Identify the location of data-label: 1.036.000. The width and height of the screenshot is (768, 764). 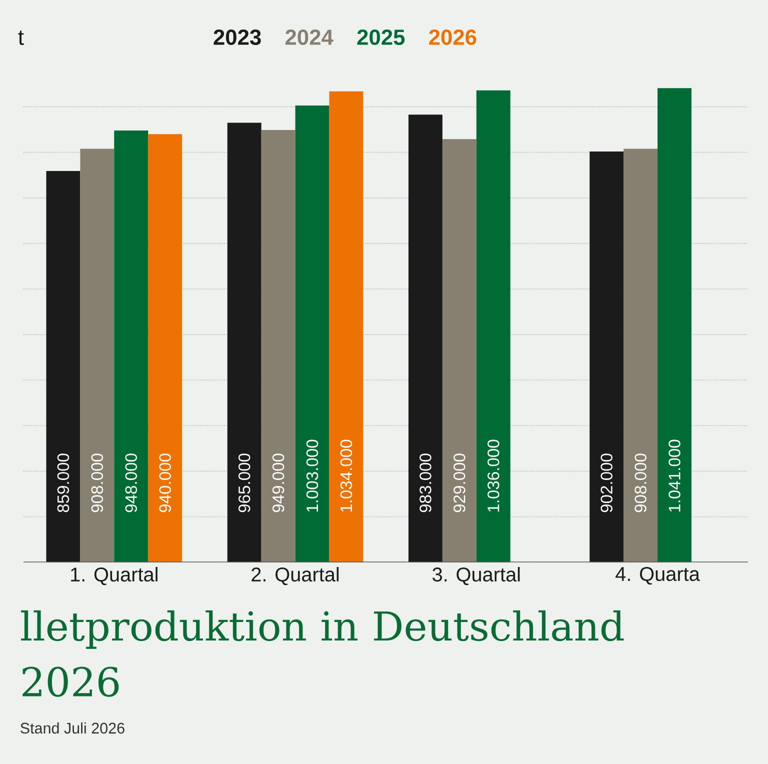
(494, 476).